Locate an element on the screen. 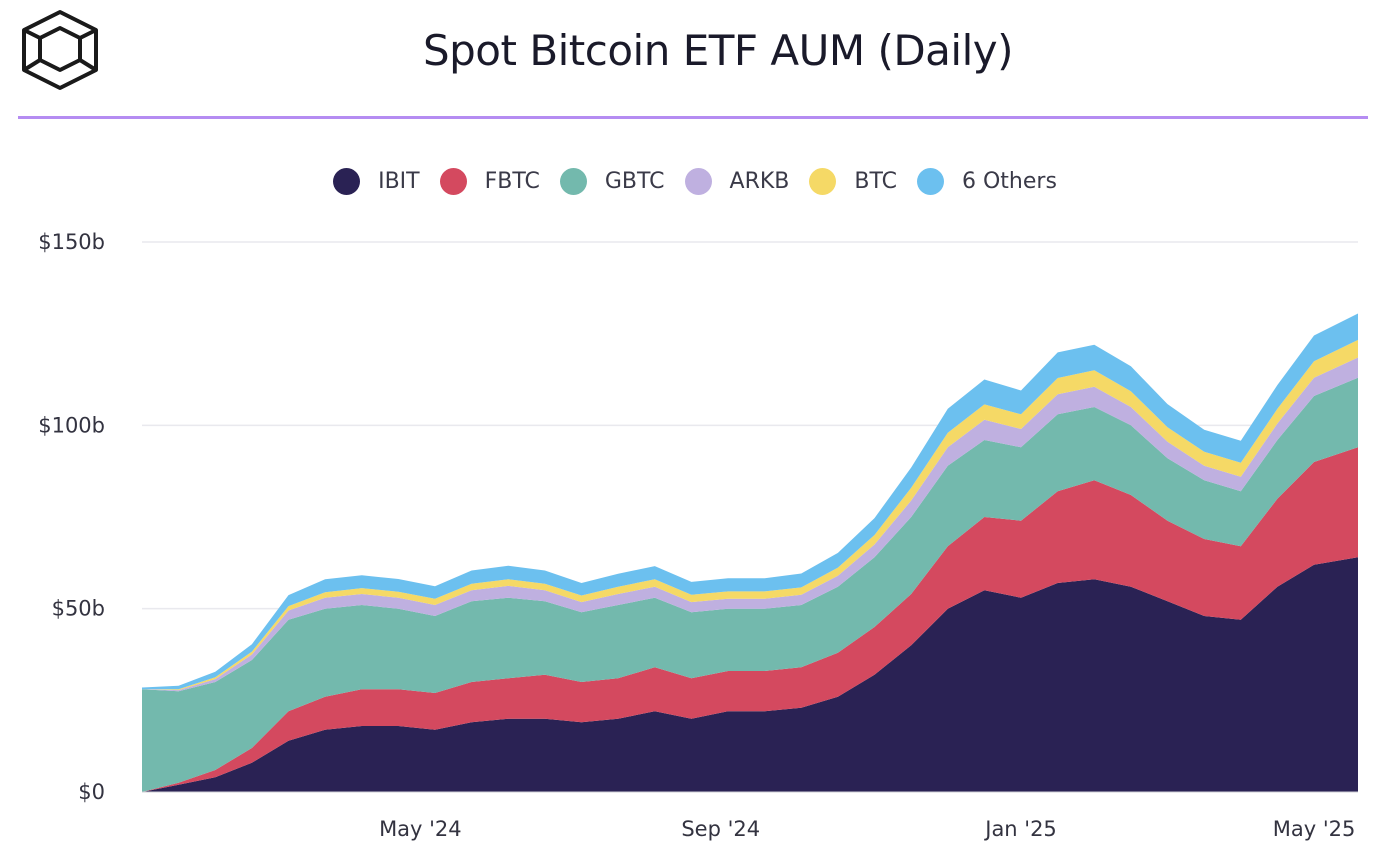  y-tick-label: $100b is located at coordinates (71, 425).